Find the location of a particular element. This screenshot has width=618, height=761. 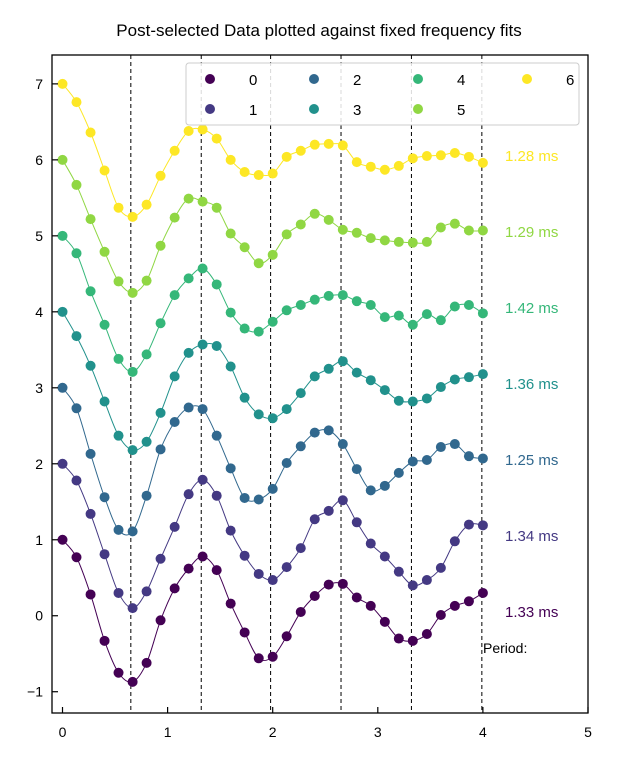

y-tick-label-7: 6 is located at coordinates (39, 160).